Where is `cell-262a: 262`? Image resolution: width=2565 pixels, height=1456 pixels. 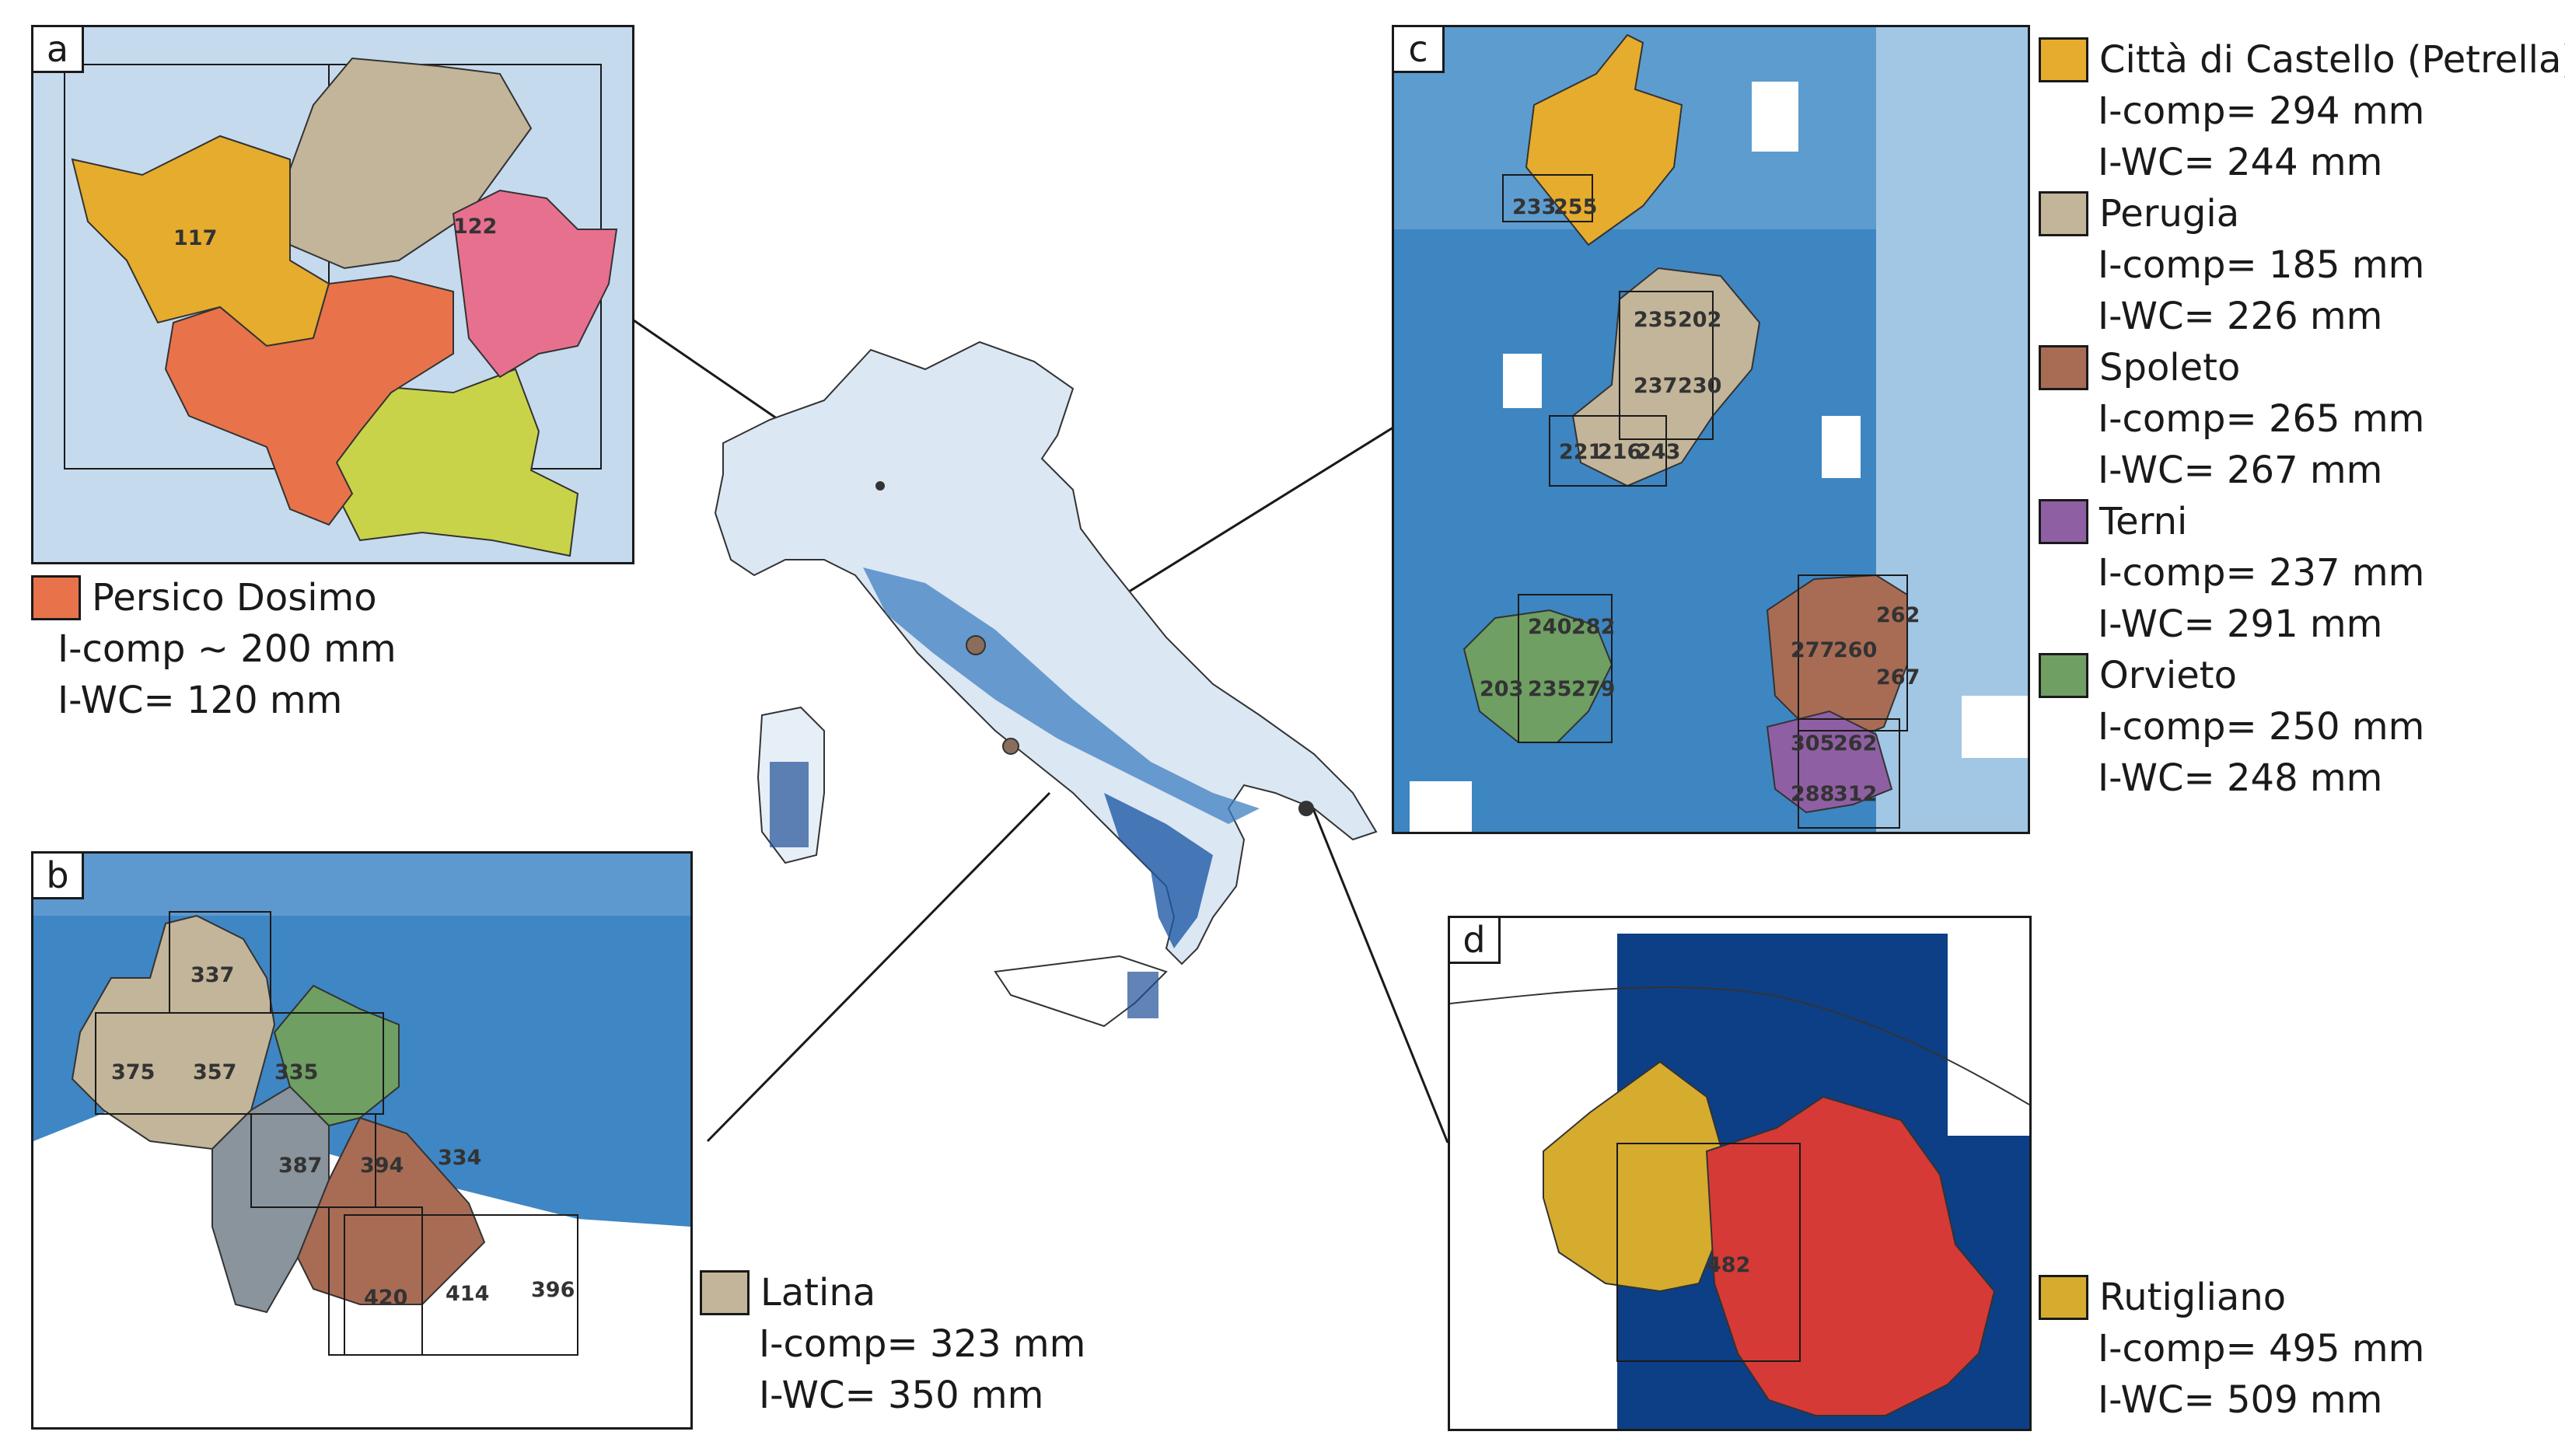 cell-262a: 262 is located at coordinates (1898, 615).